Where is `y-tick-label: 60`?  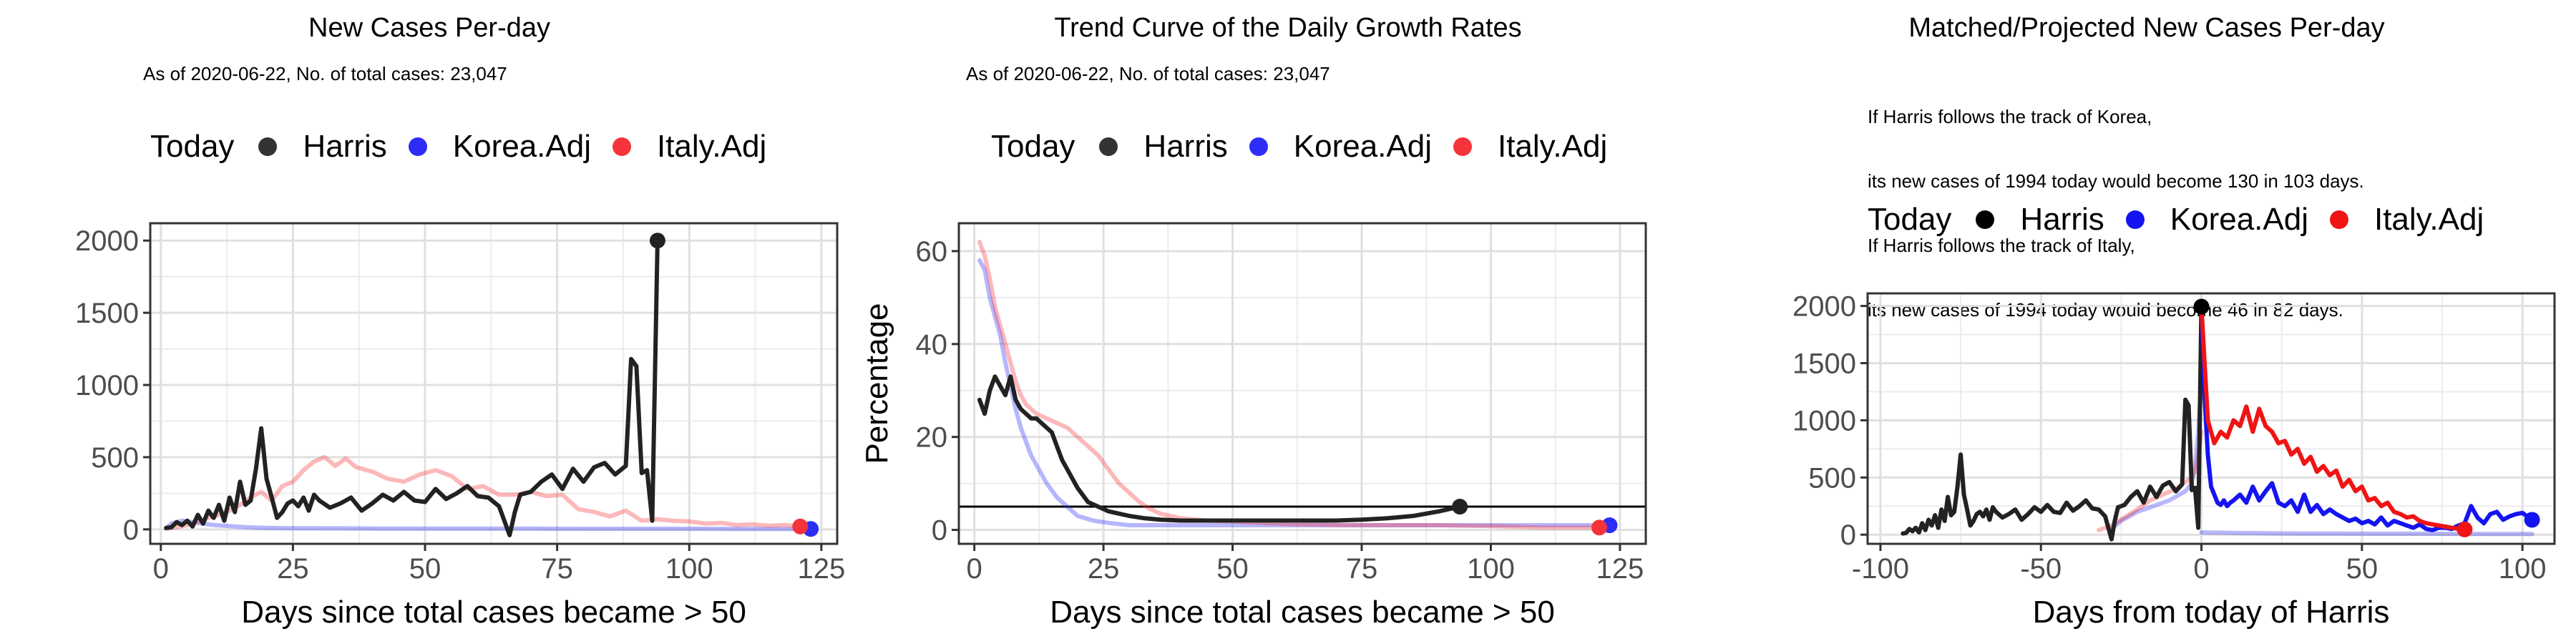 y-tick-label: 60 is located at coordinates (932, 252).